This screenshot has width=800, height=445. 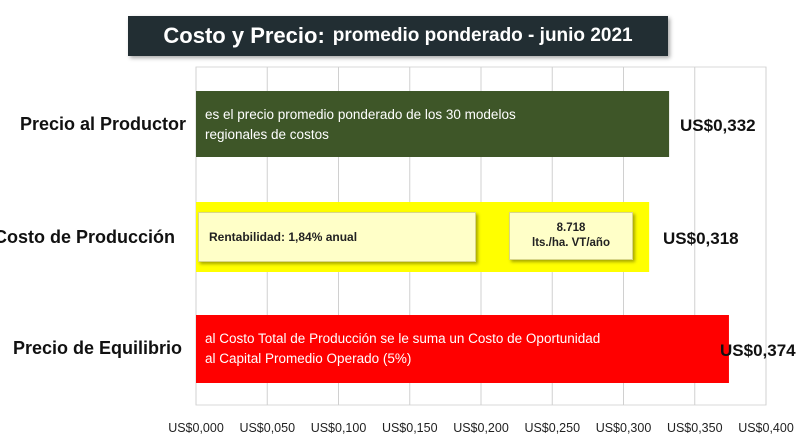 What do you see at coordinates (244, 35) in the screenshot?
I see `chart-title-main: Costo y Precio:` at bounding box center [244, 35].